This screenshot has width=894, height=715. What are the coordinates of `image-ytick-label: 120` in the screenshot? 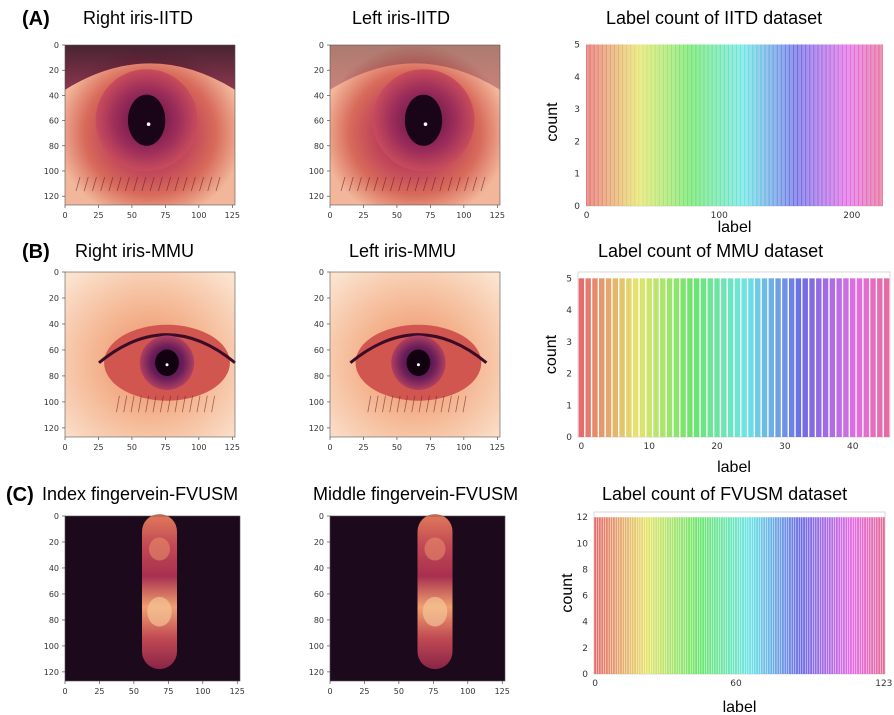 It's located at (51, 672).